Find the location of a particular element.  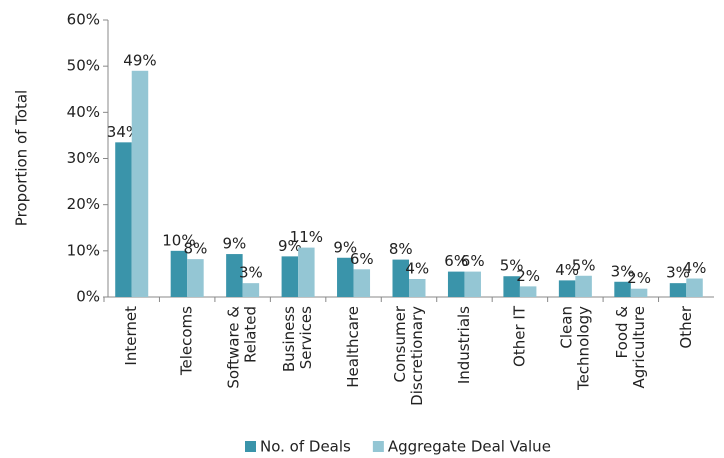

value-label: 10% is located at coordinates (178, 240).